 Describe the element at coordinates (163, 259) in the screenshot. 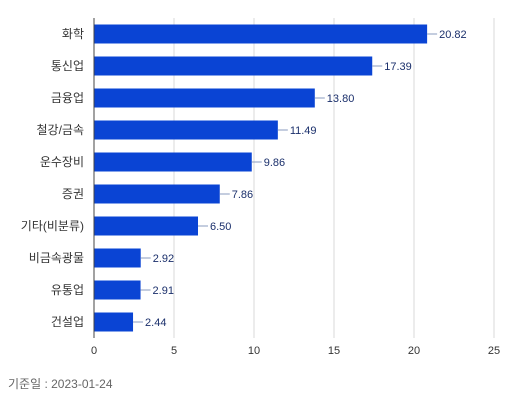

I see `value-label: 2.92` at that location.